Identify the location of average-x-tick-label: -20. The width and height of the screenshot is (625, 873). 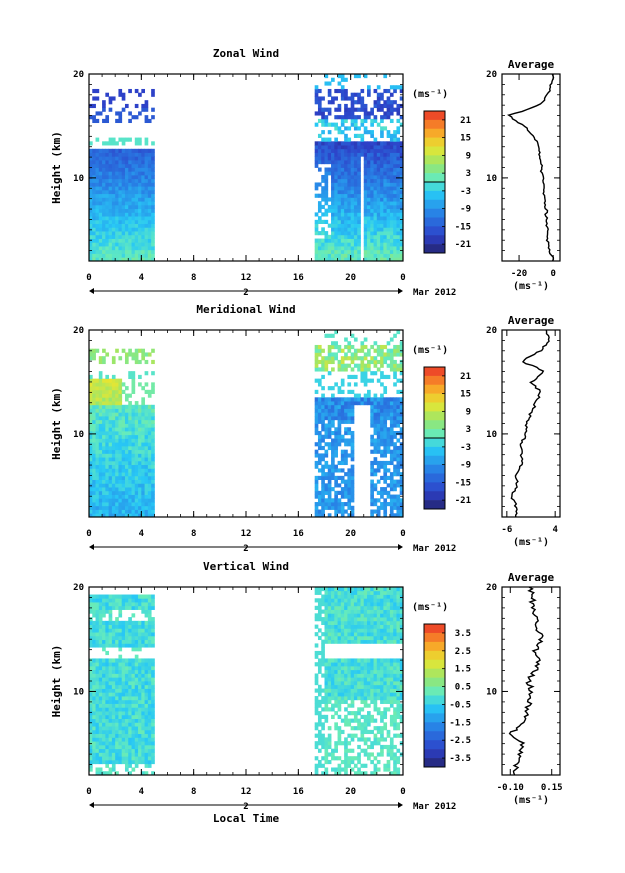
(519, 274).